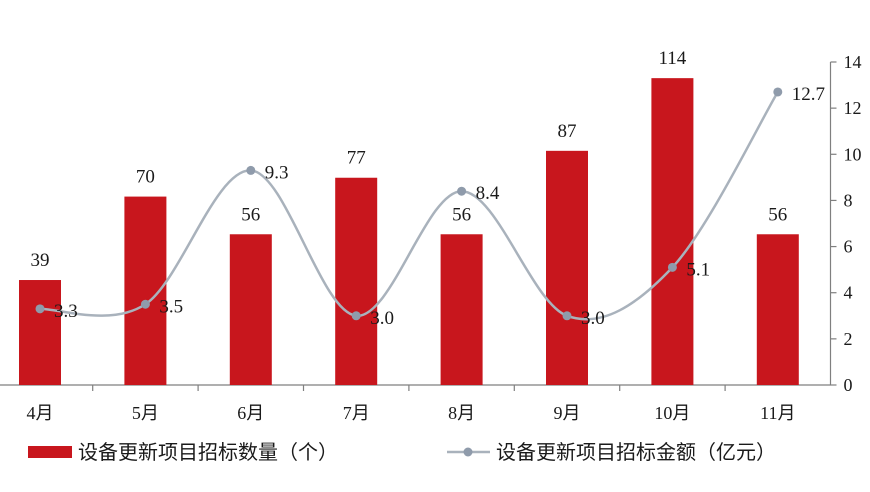 The height and width of the screenshot is (492, 870). Describe the element at coordinates (848, 247) in the screenshot. I see `right-axis-tick-label: 6` at that location.